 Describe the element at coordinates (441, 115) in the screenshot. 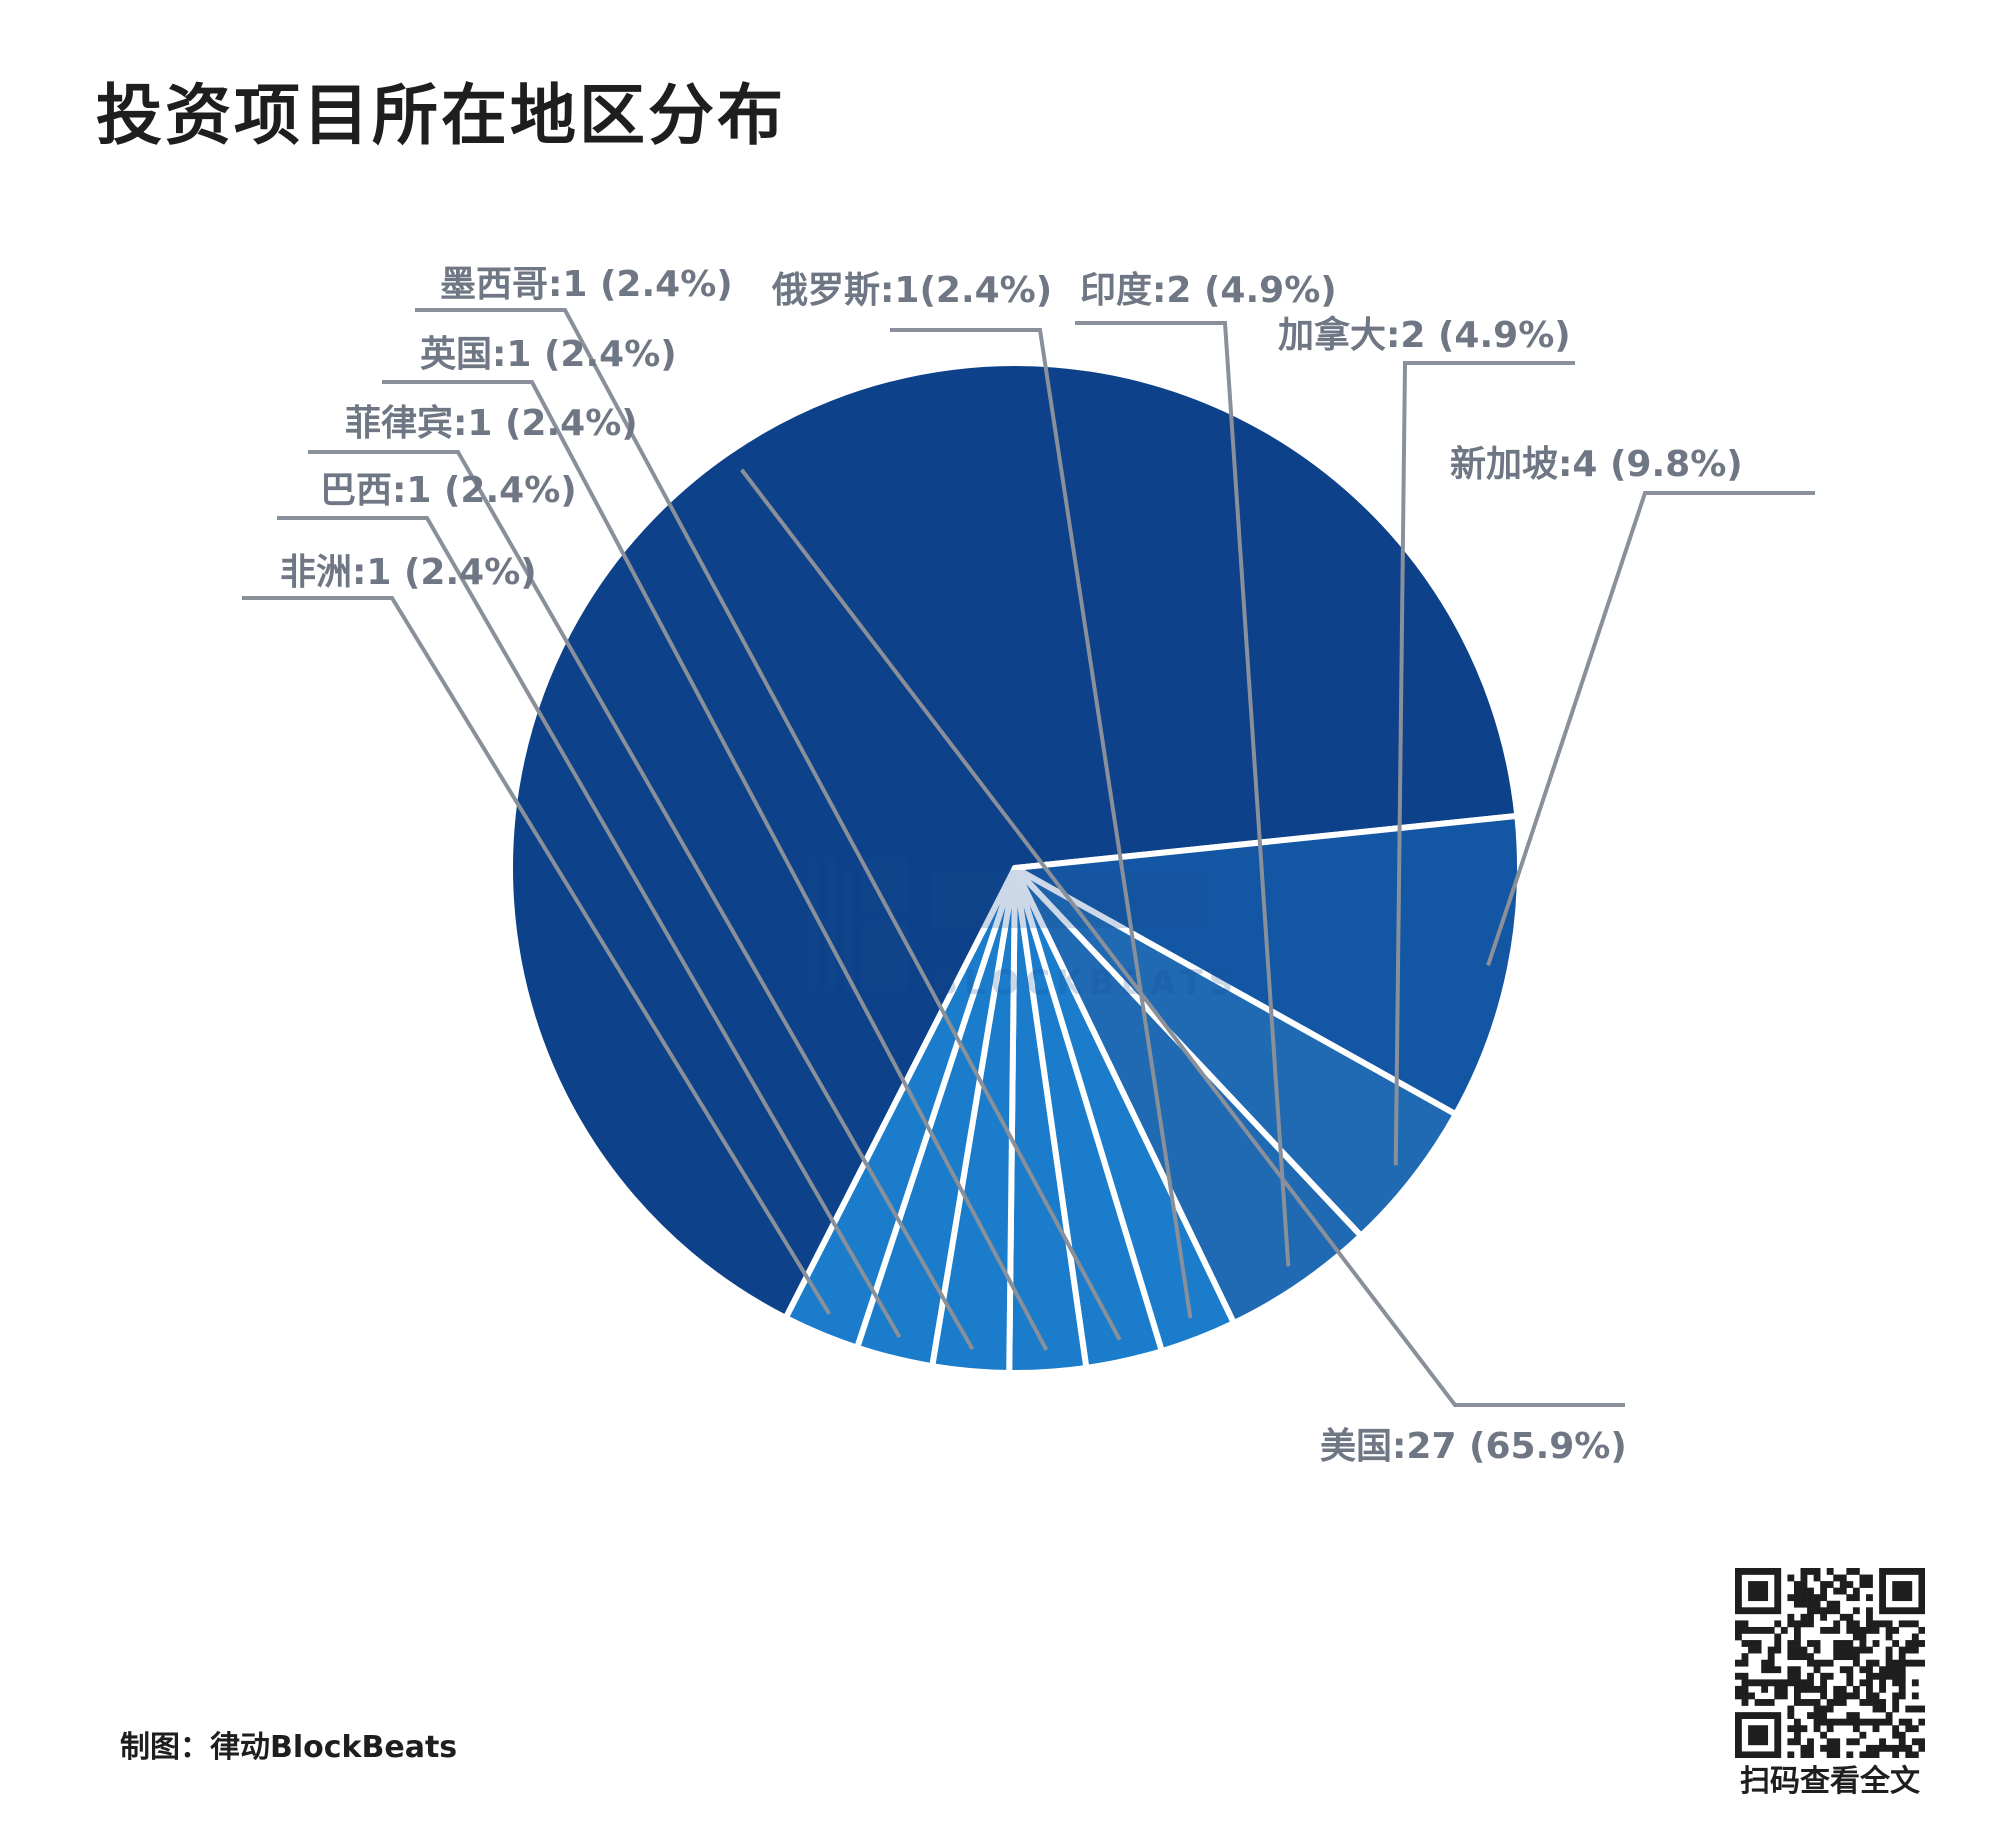

I see `chart-title: 投资项目所在地区分布` at that location.